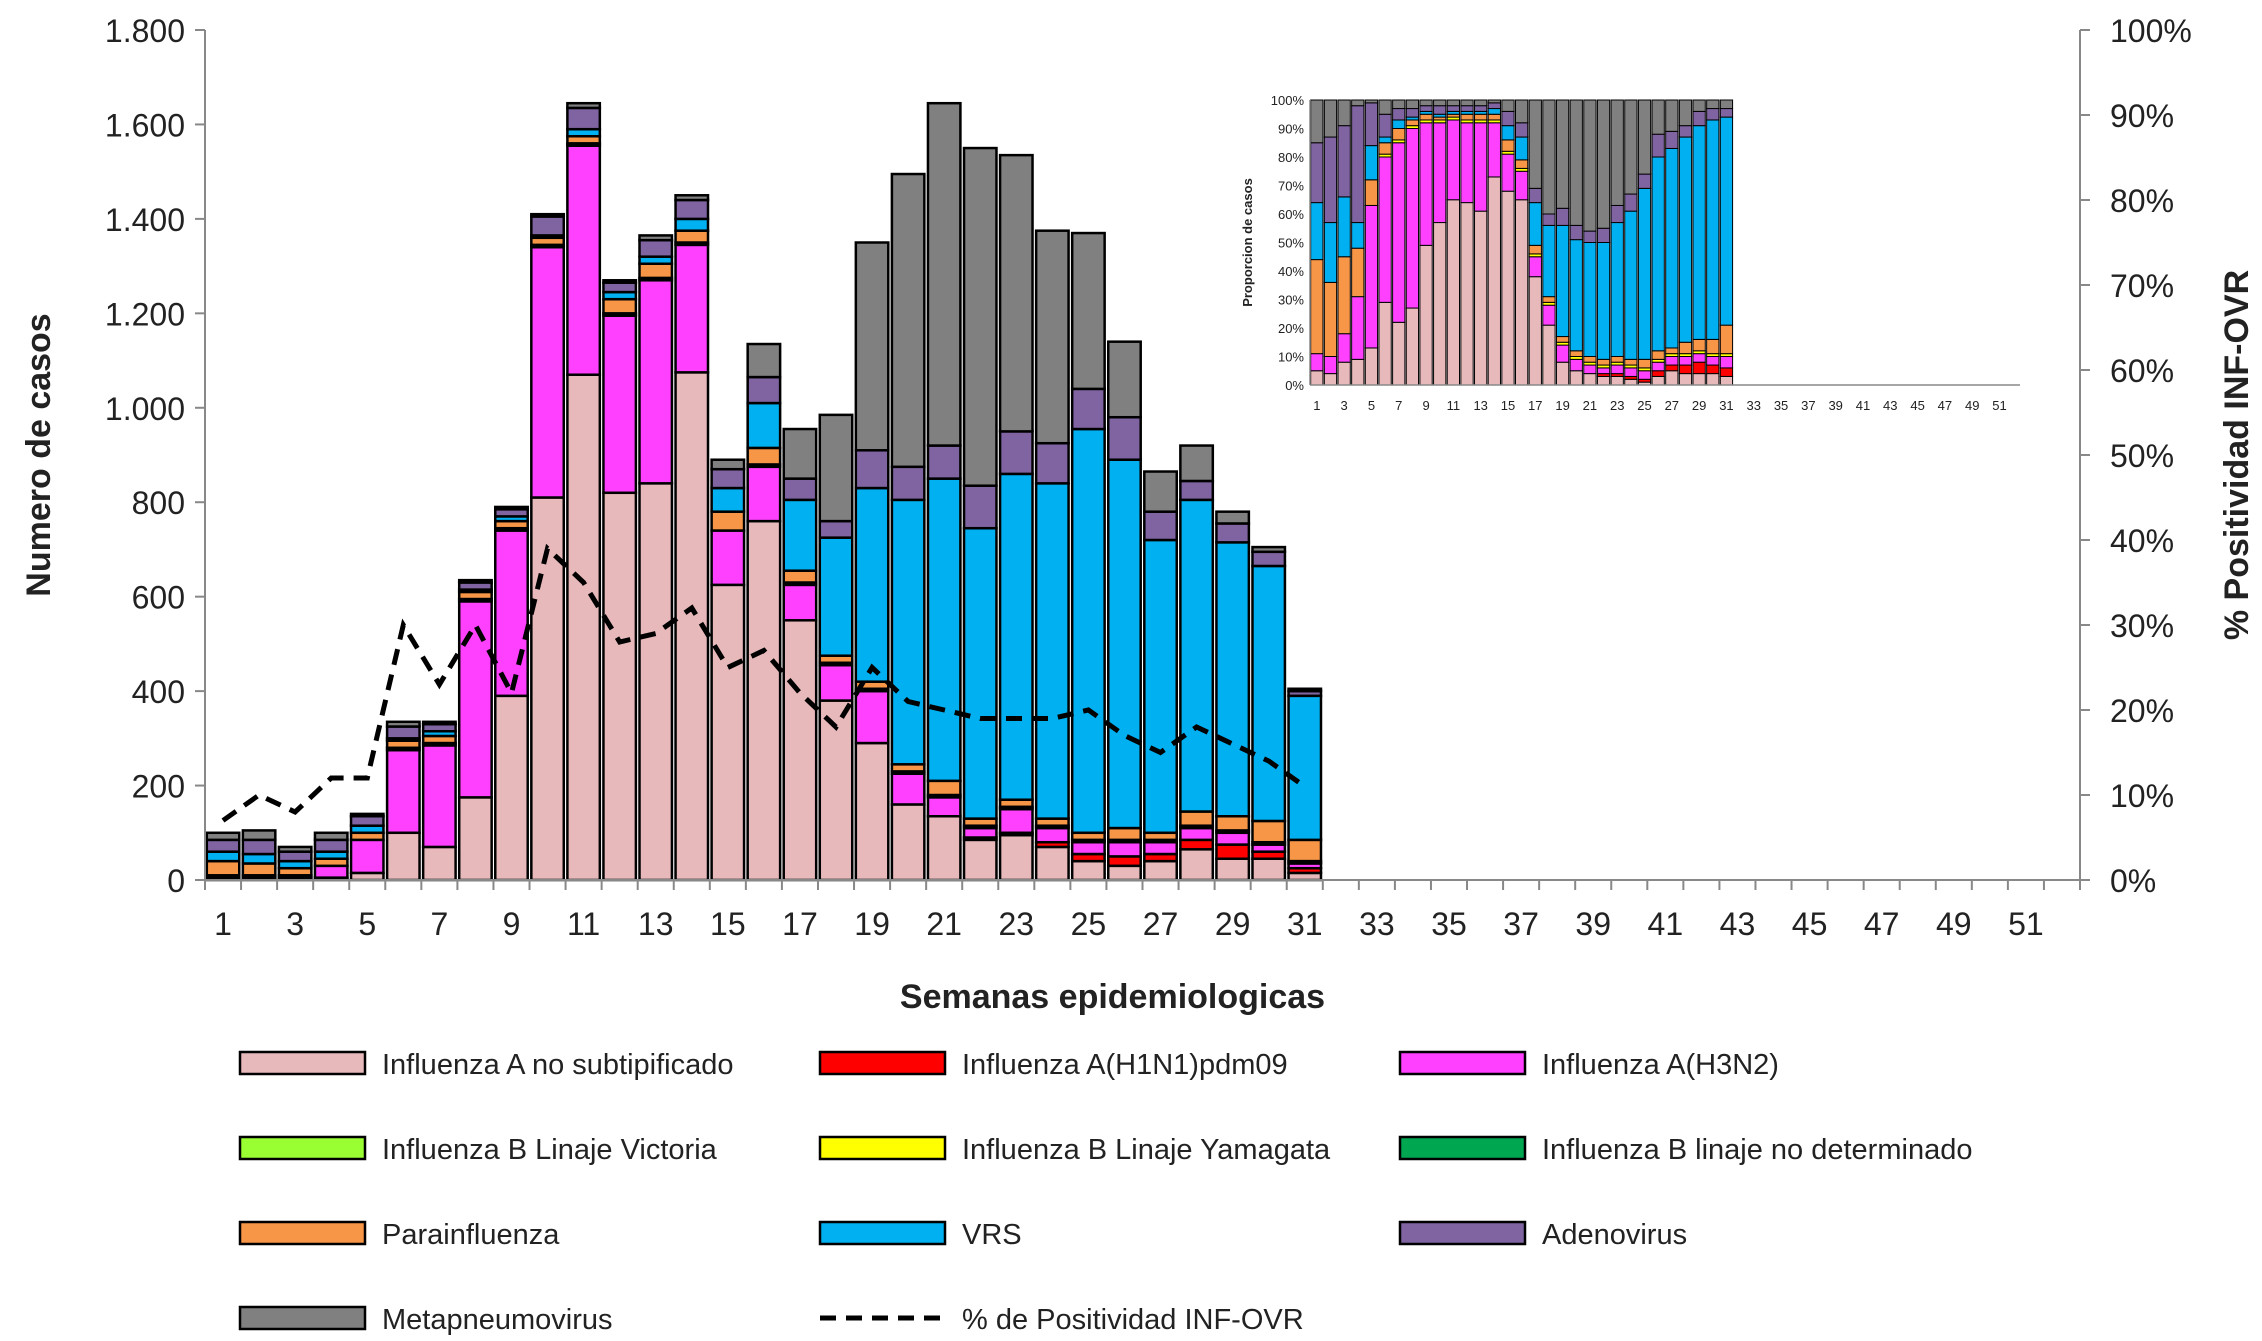  Describe the element at coordinates (39, 454) in the screenshot. I see `y-axis-title: Numero de casos` at that location.